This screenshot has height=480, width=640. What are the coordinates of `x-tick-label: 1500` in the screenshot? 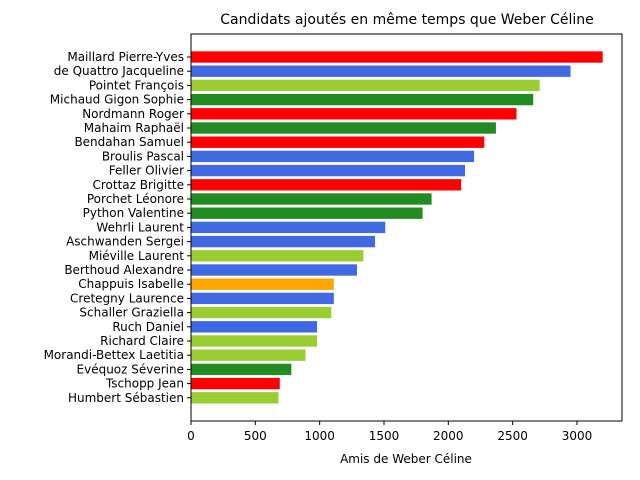 It's located at (384, 436).